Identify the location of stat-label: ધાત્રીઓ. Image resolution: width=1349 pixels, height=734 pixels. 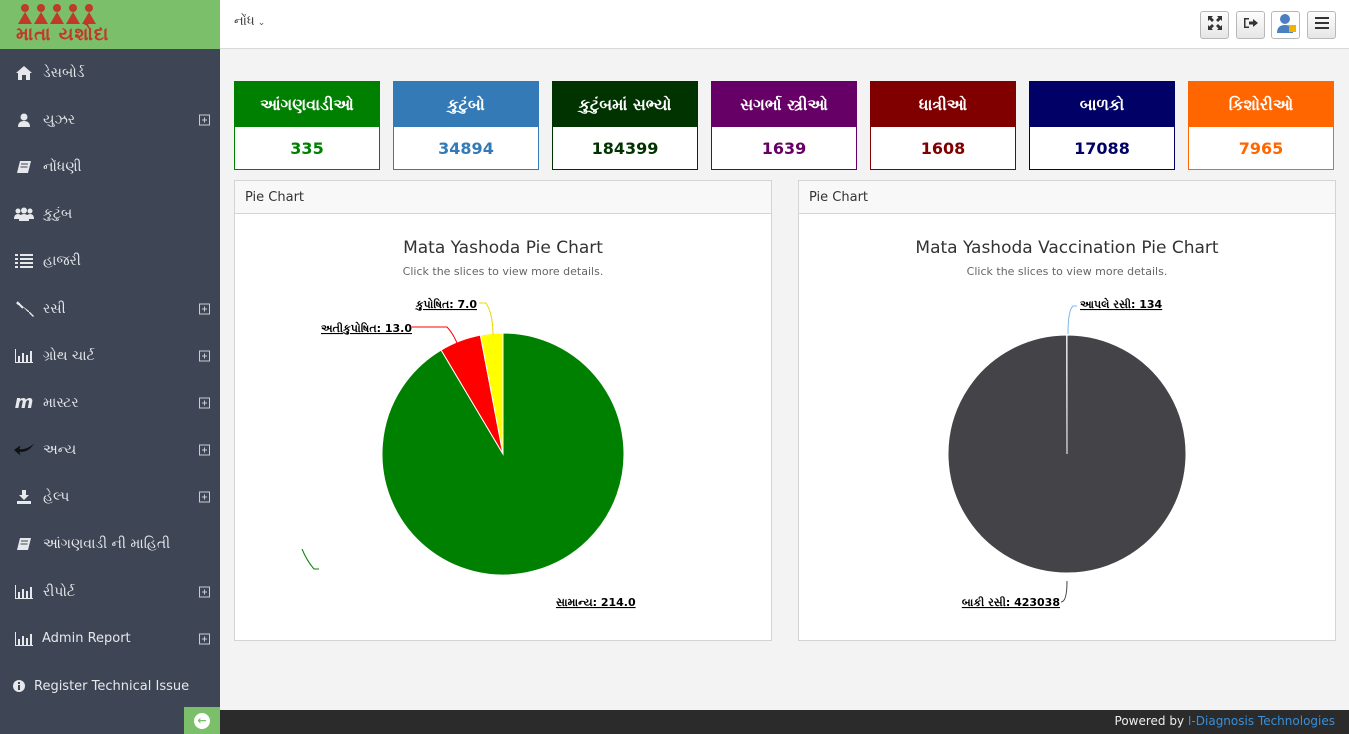
(943, 104).